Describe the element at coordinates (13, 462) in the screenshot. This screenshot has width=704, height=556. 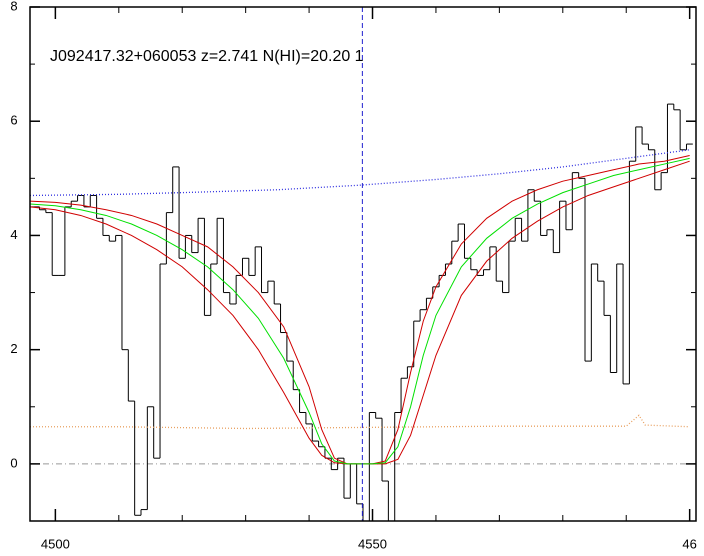
I see `y-tick-label: 0` at that location.